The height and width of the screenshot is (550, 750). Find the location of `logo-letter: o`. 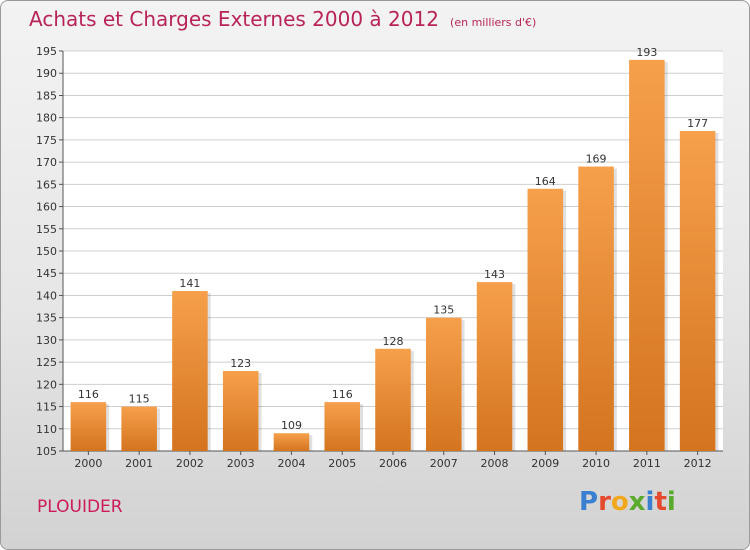

logo-letter: o is located at coordinates (619, 502).